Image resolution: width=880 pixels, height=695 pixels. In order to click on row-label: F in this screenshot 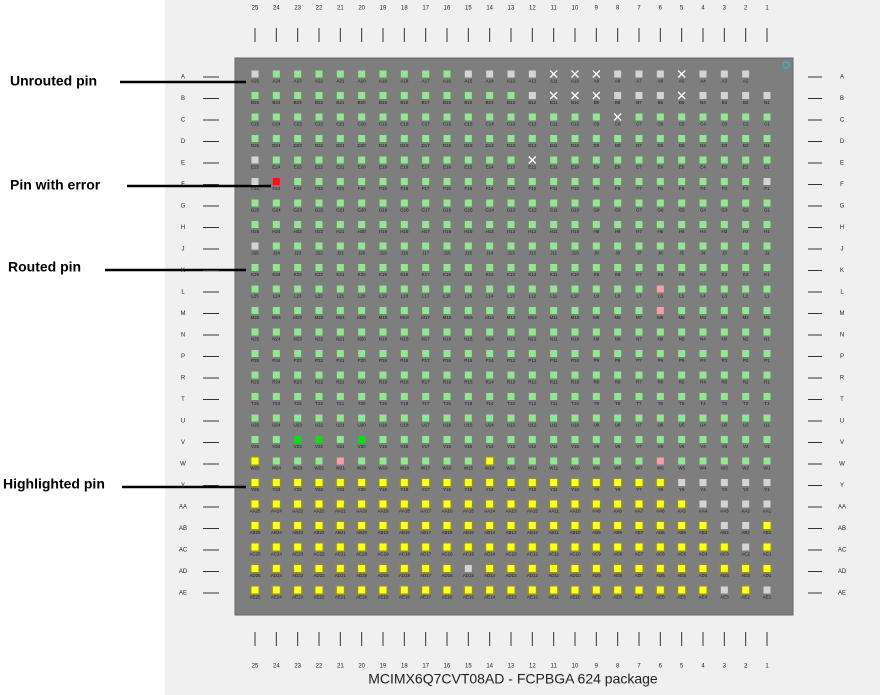, I will do `click(842, 185)`.